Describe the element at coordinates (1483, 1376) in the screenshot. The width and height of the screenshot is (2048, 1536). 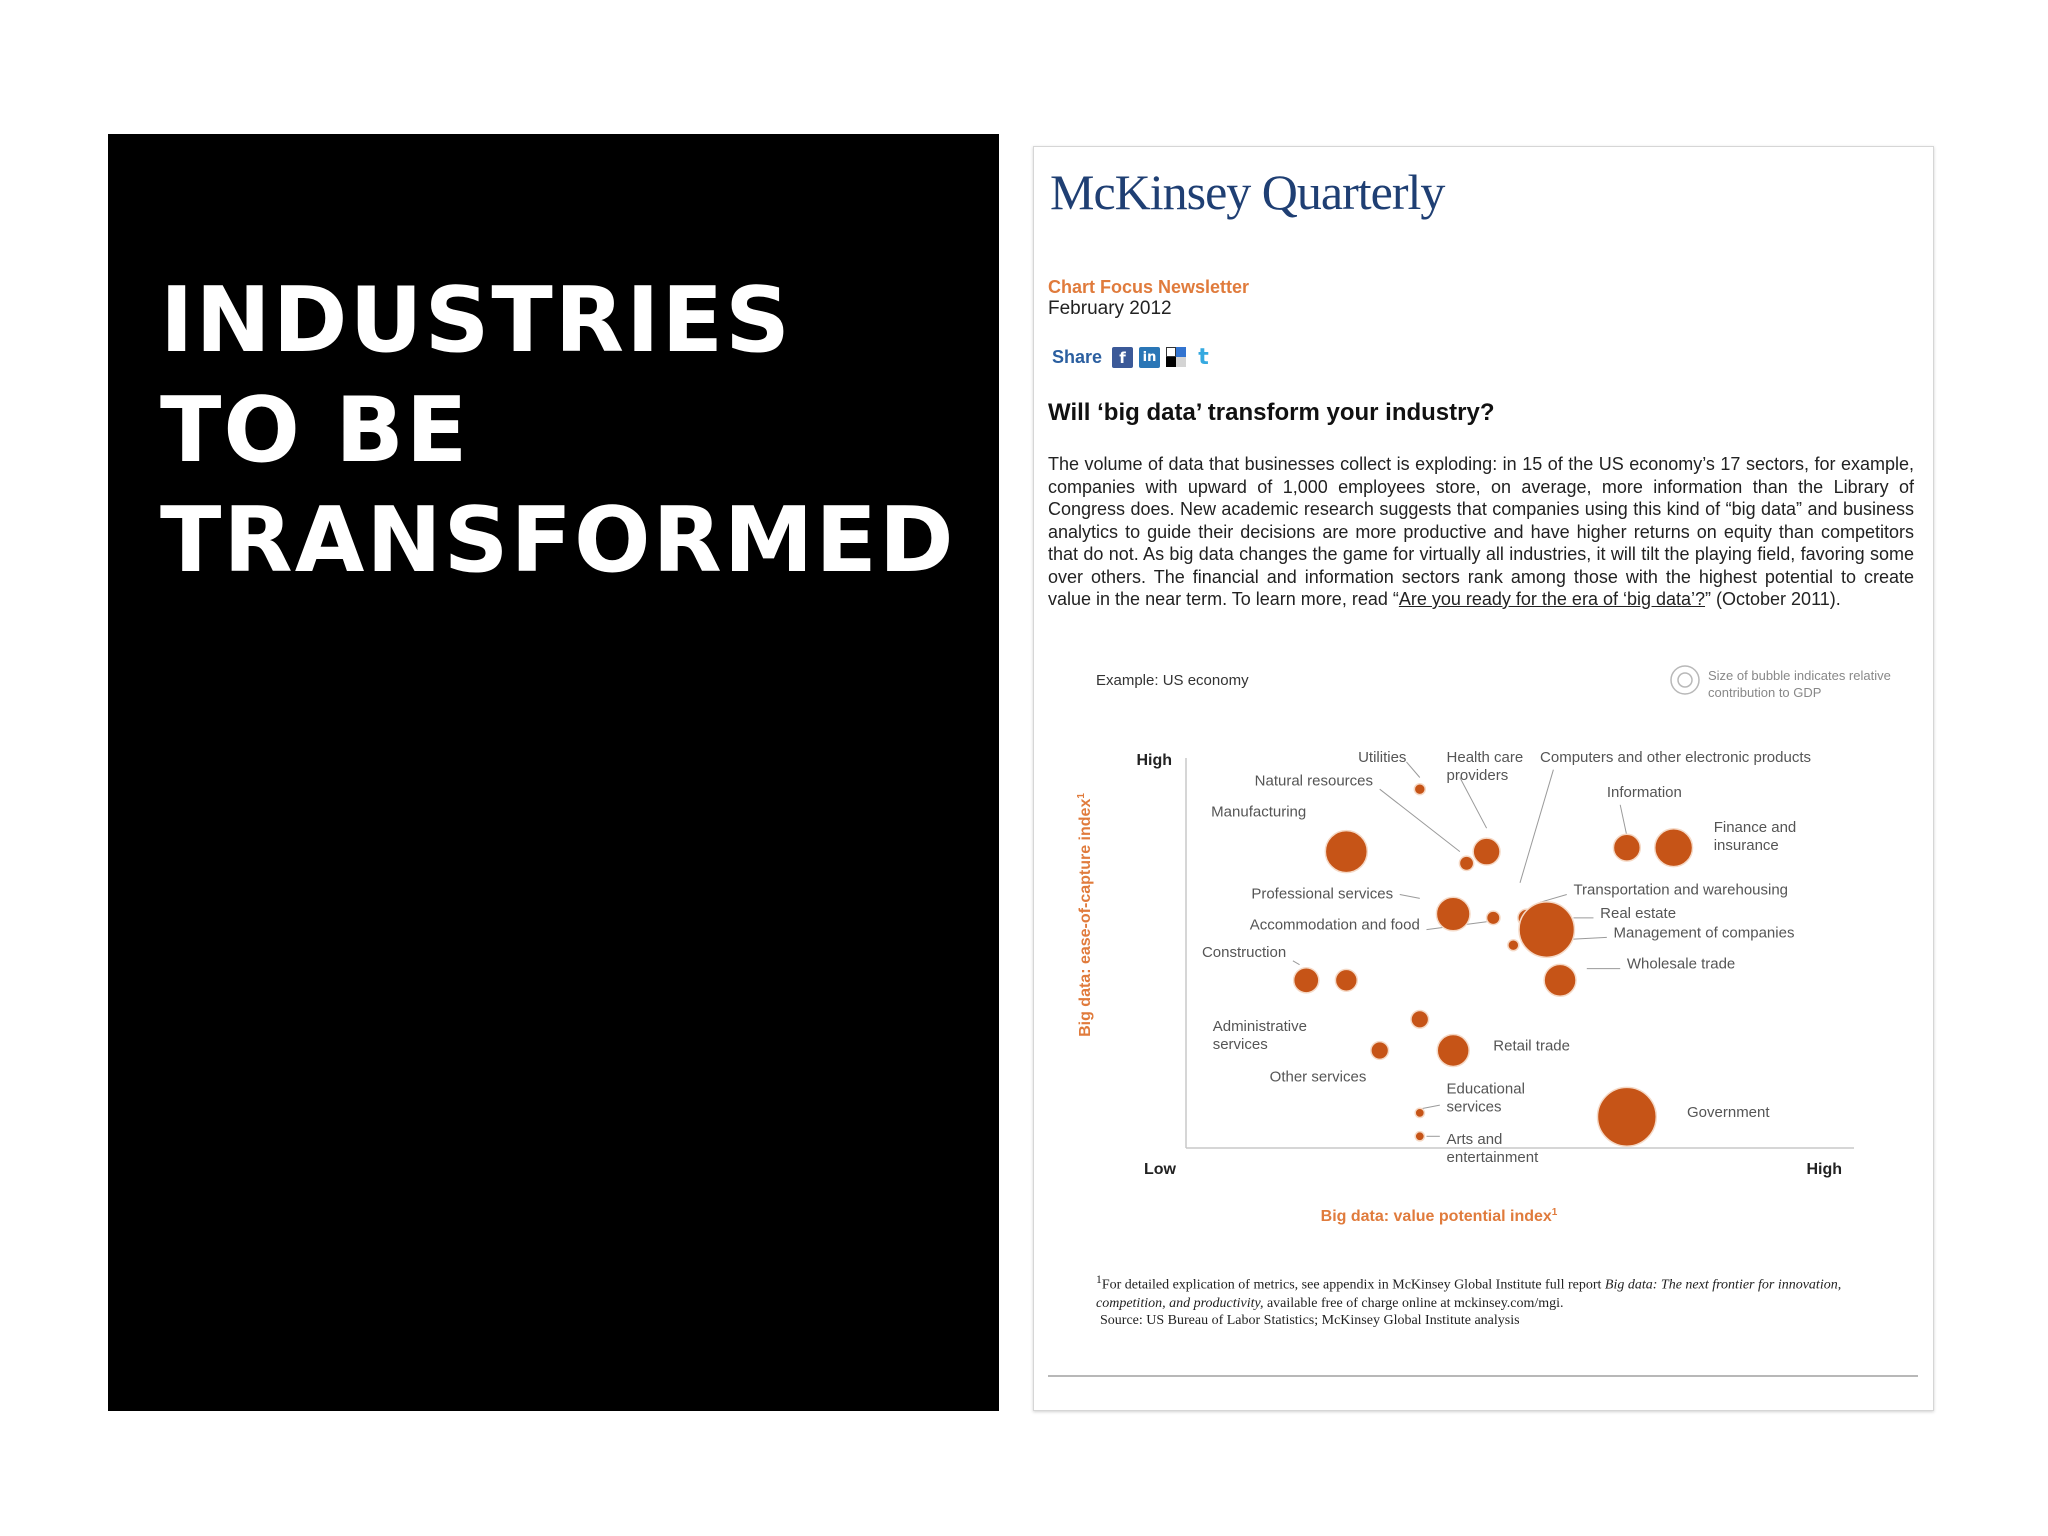
I see `bottom-rule` at that location.